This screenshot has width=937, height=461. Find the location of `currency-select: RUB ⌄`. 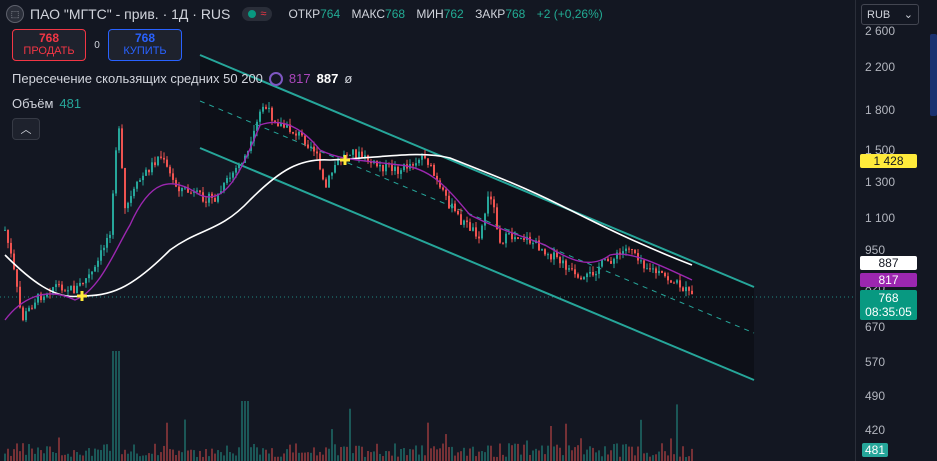

currency-select: RUB ⌄ is located at coordinates (890, 14).